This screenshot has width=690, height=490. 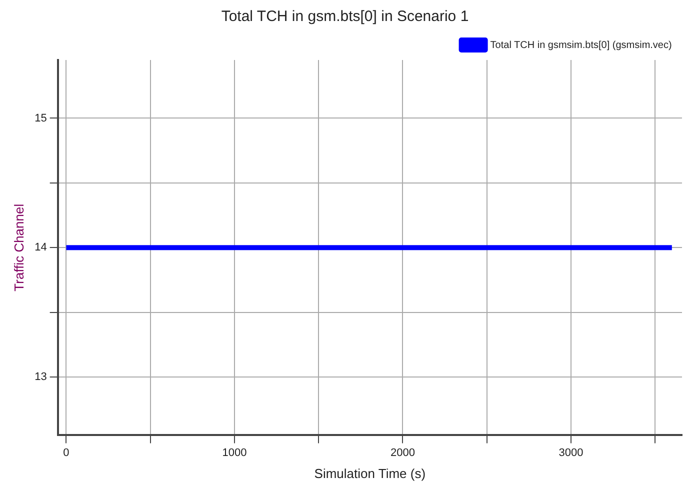 I want to click on x-tick-label: 3000, so click(x=571, y=452).